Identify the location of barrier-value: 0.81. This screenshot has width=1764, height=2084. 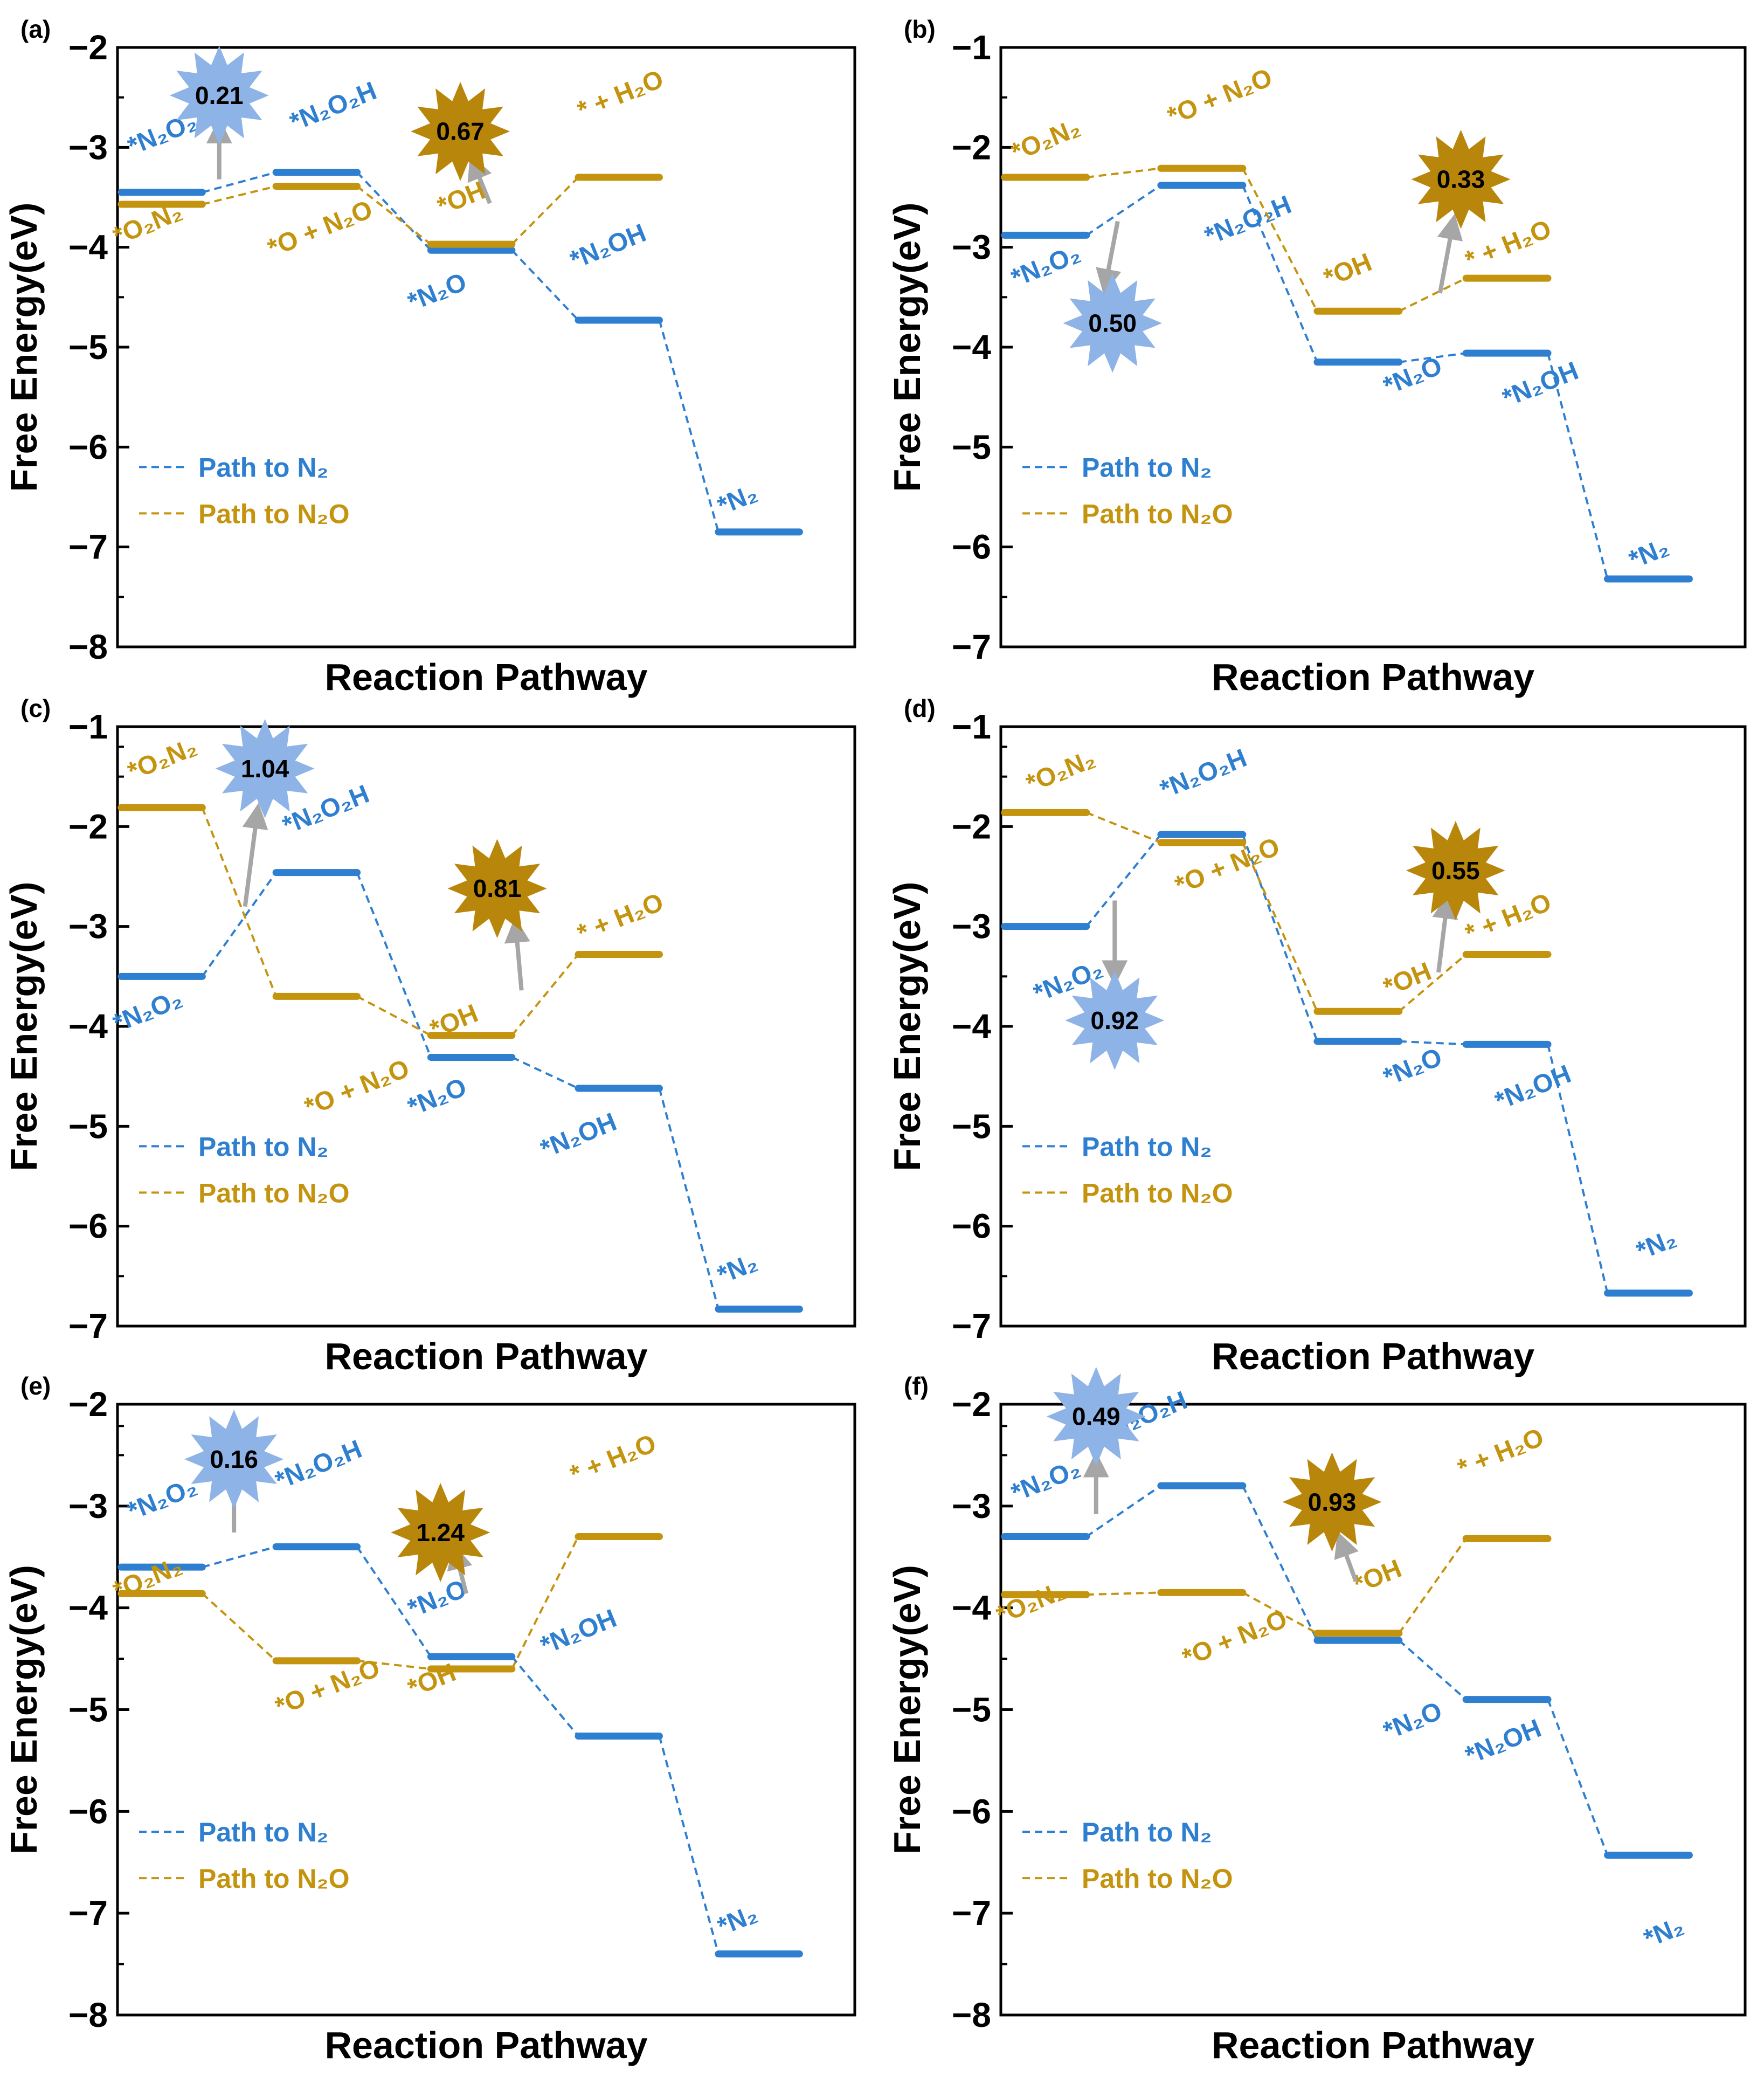
(497, 888).